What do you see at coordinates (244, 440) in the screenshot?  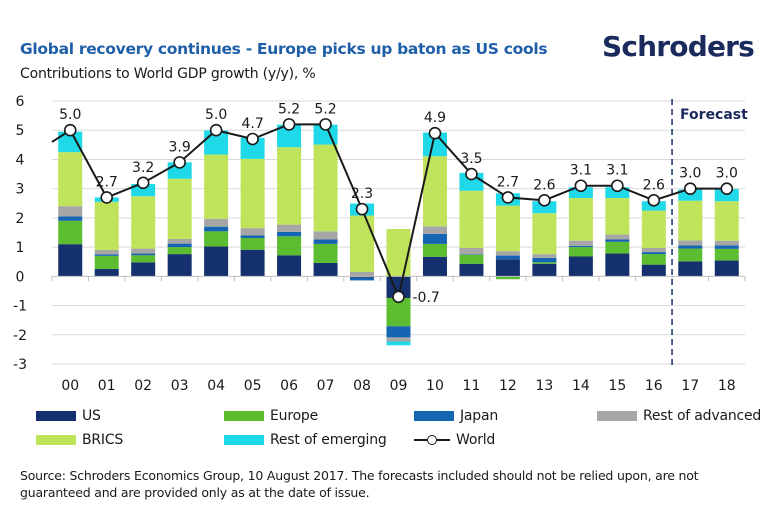 I see `legend-swatch-rest-of-emerging` at bounding box center [244, 440].